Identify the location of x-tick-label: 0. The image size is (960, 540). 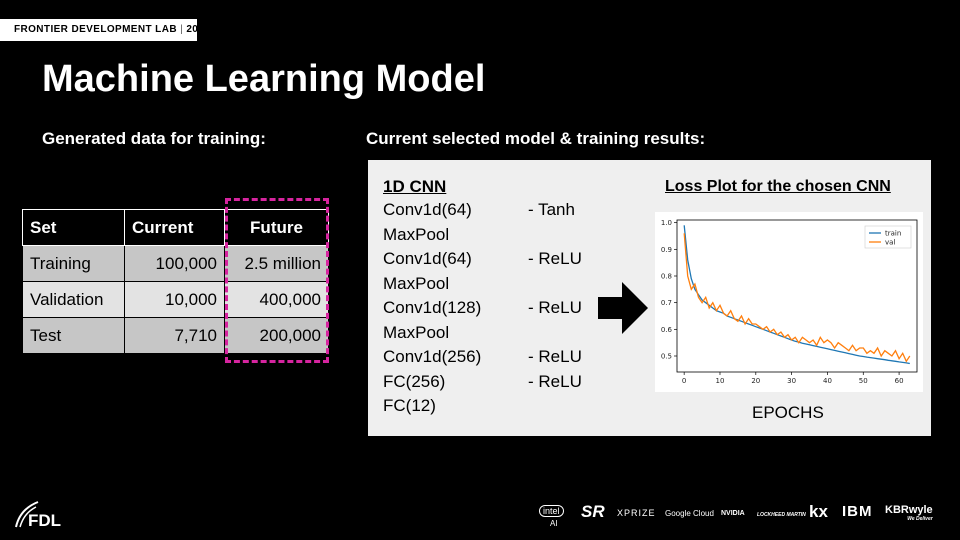
(684, 381).